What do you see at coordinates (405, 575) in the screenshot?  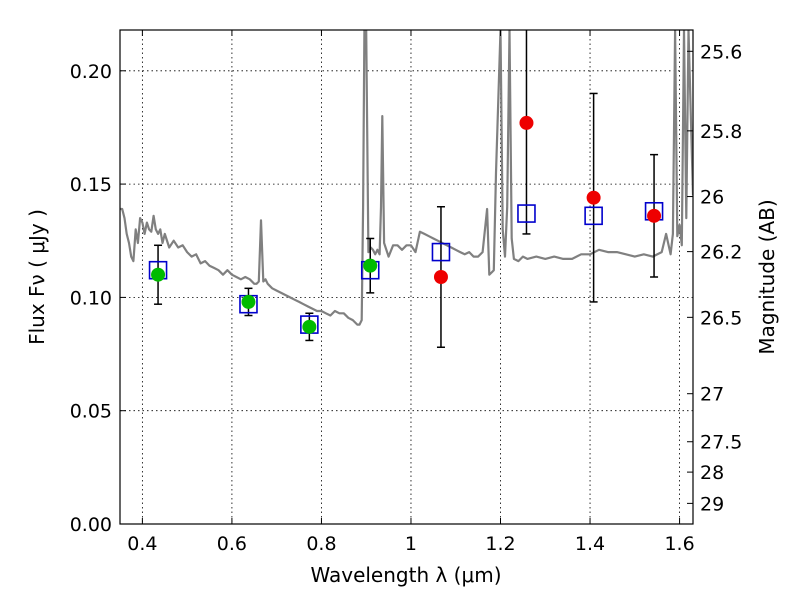 I see `x-axis-title: Wavelength λ (μm)` at bounding box center [405, 575].